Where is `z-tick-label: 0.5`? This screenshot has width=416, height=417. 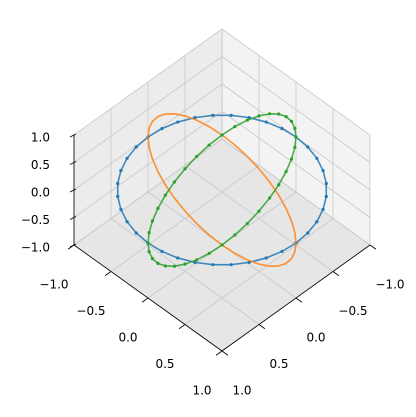
z-tick-label: 0.5 is located at coordinates (40, 165).